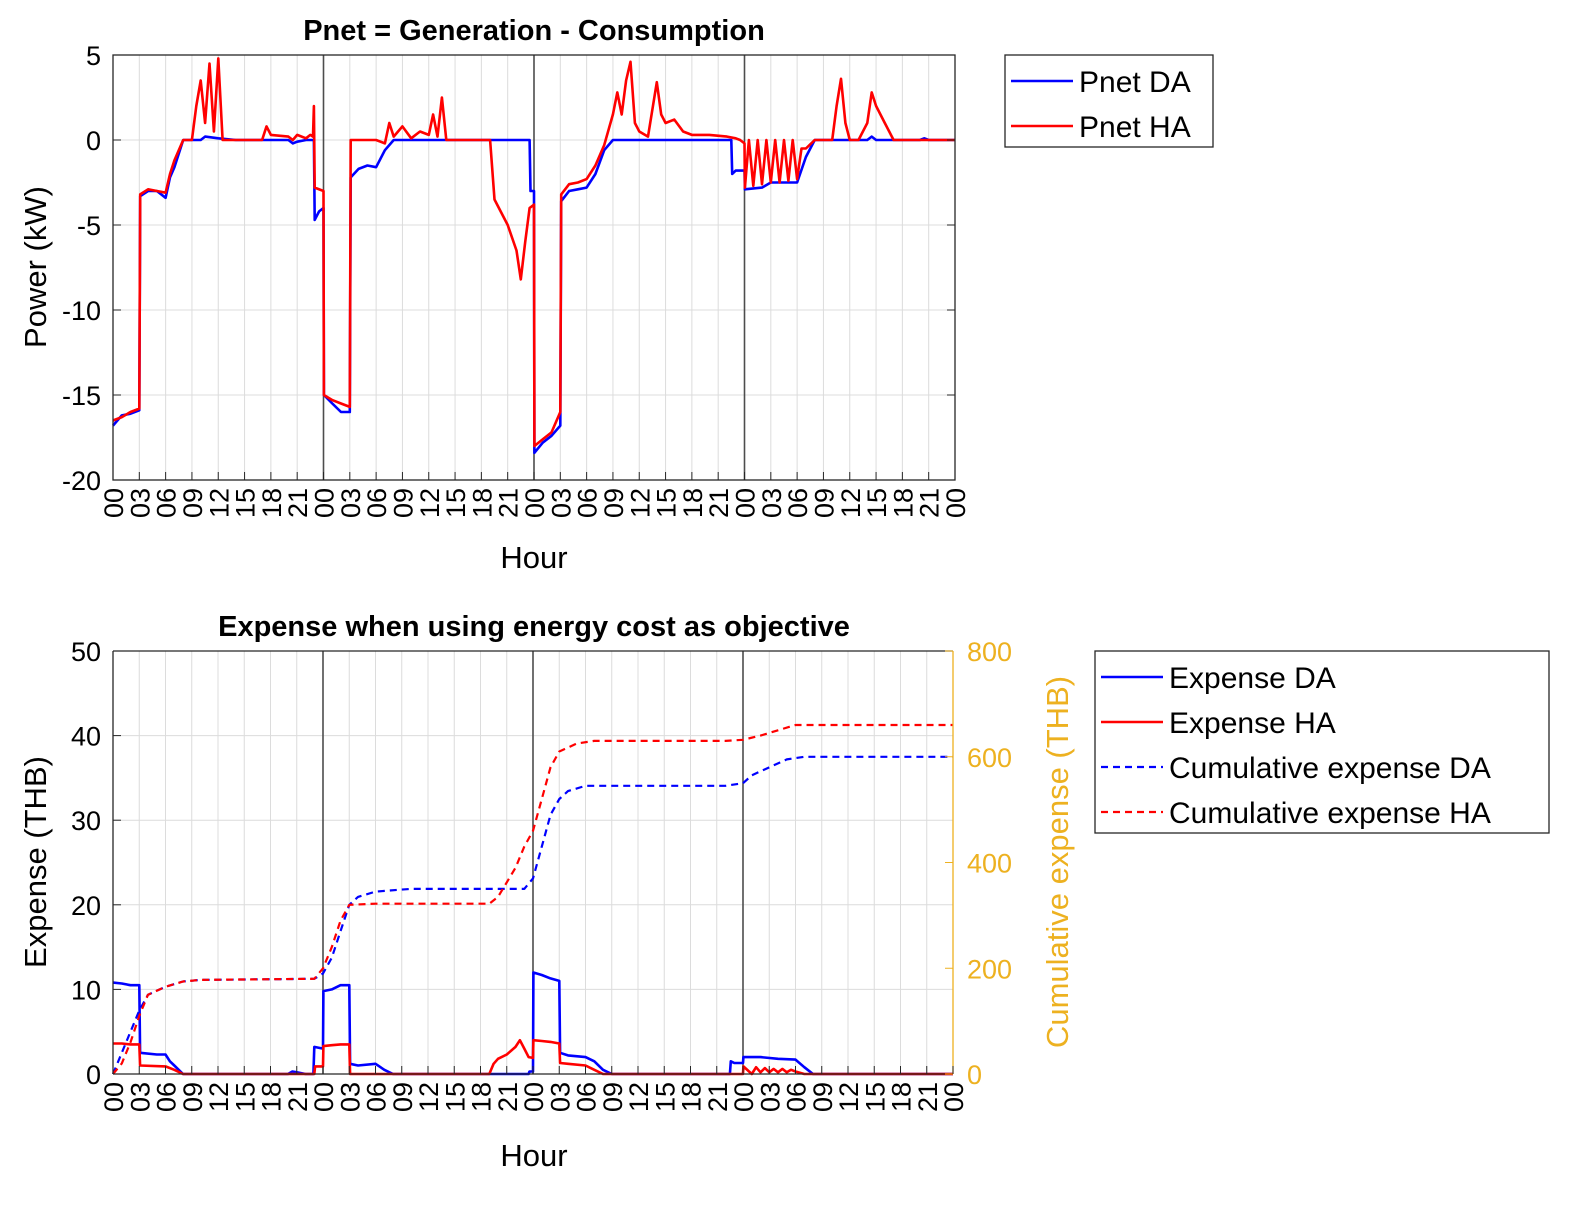 The image size is (1575, 1205). I want to click on y2-axis-ticks: 800 600 400 200 0, so click(978, 863).